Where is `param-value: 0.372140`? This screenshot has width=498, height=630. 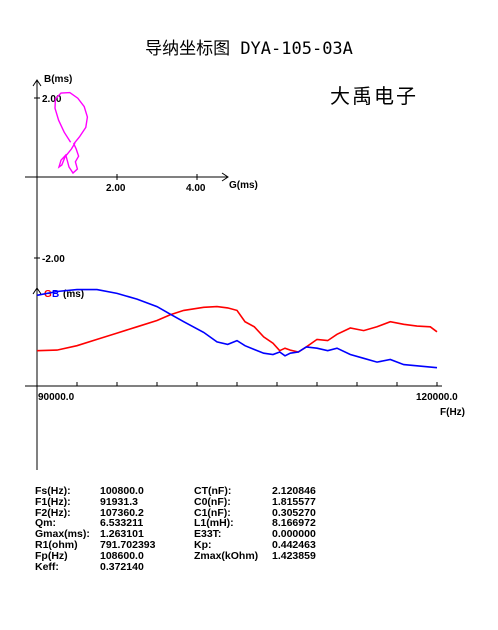
param-value: 0.372140 is located at coordinates (122, 566).